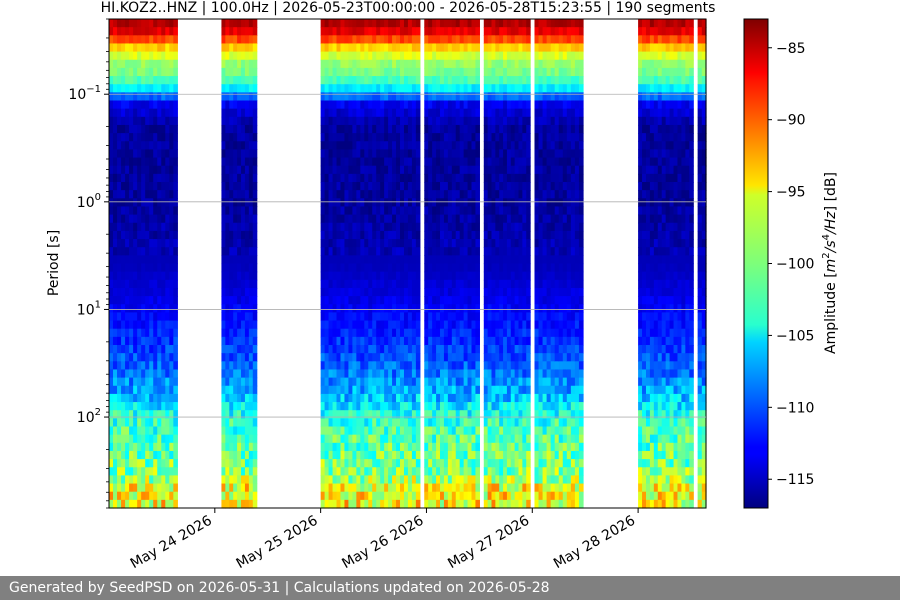 This screenshot has height=600, width=900. Describe the element at coordinates (277, 543) in the screenshot. I see `x-tick-label: May 25 2026` at that location.